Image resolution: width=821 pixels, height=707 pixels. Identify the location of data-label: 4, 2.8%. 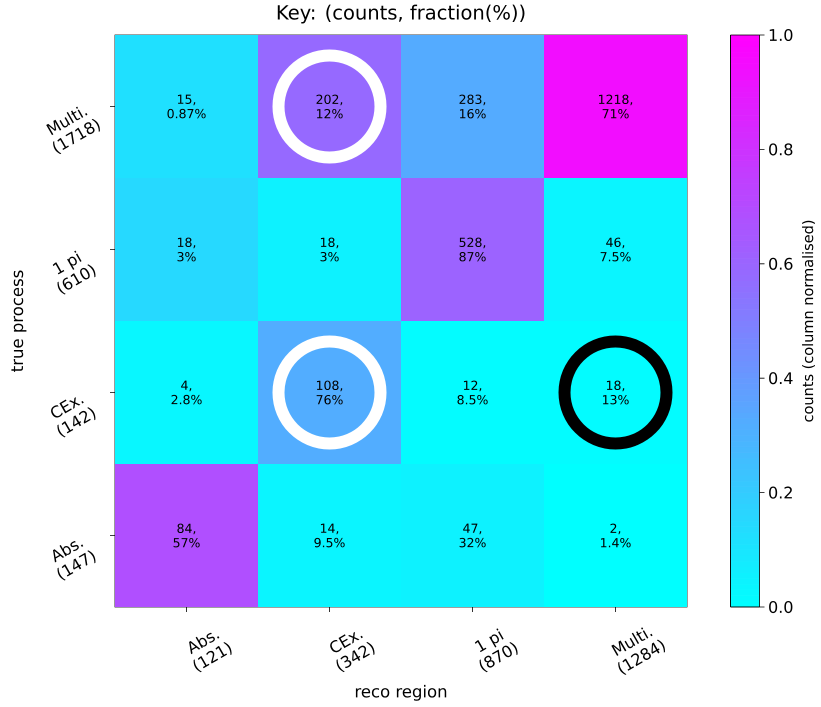
(187, 392).